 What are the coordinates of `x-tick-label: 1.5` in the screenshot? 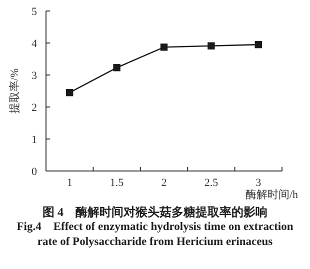 It's located at (117, 183).